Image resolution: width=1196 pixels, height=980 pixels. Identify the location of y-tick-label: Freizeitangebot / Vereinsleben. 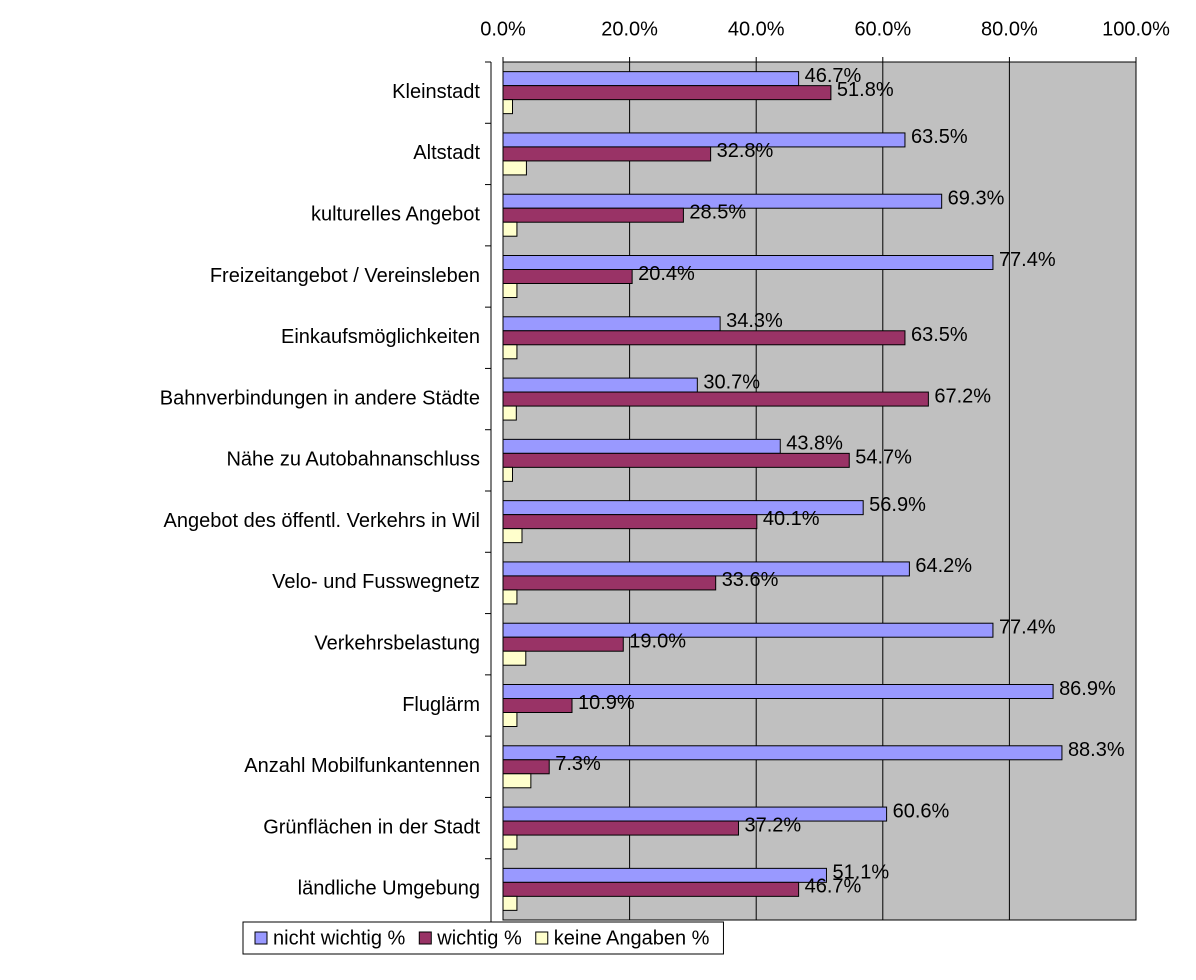
(345, 276).